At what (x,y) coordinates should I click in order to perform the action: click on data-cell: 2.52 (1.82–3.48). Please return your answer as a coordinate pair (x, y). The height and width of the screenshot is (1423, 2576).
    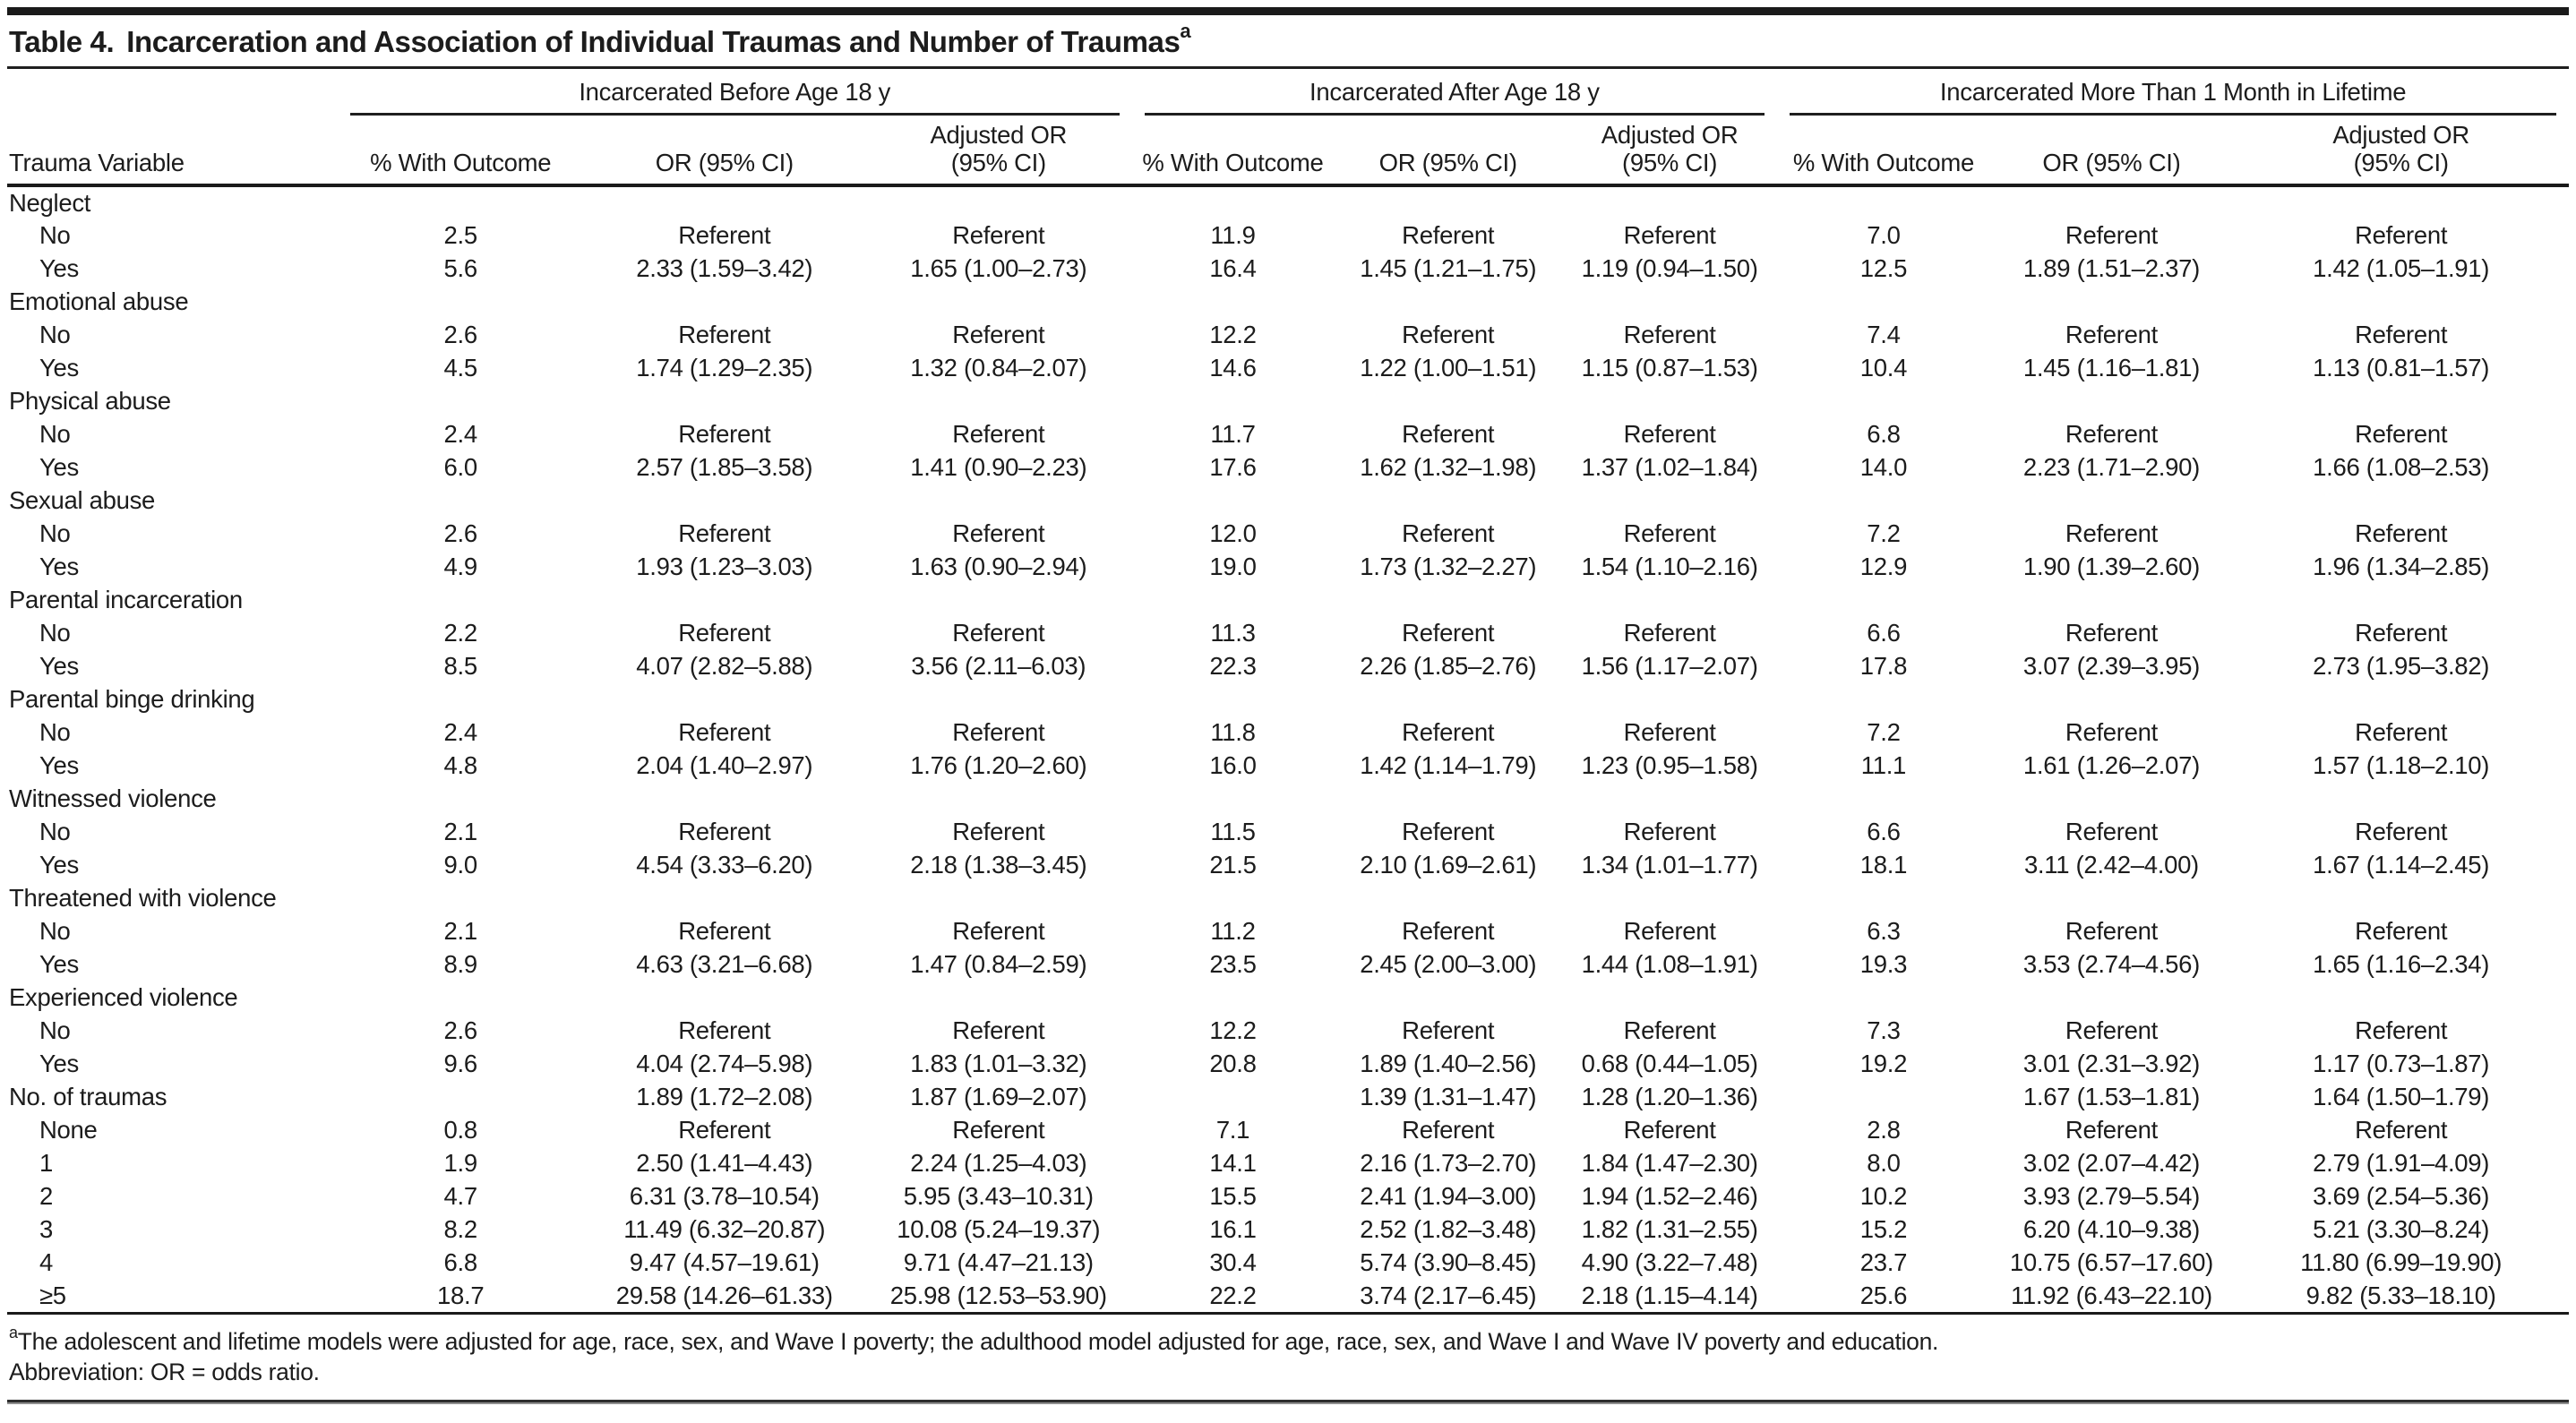
    Looking at the image, I should click on (1448, 1228).